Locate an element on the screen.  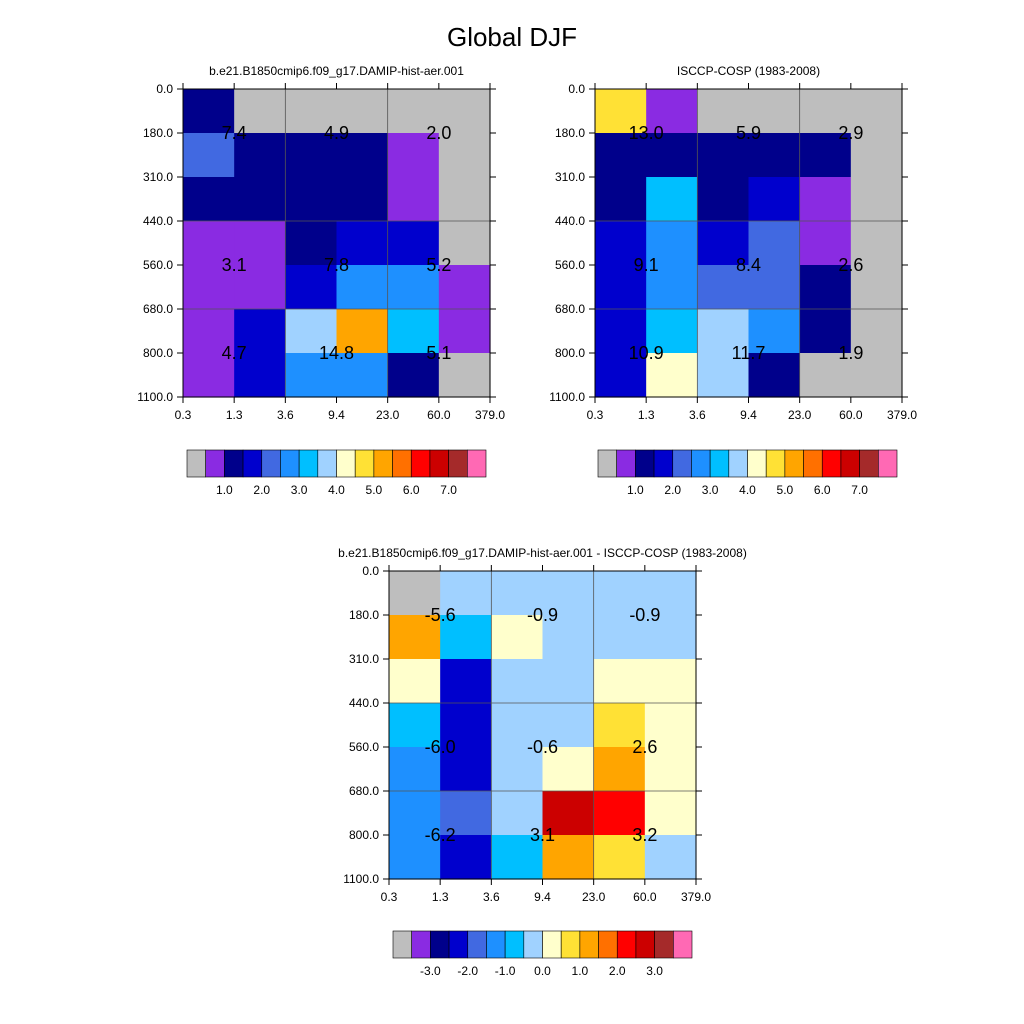
cell-value-label: 7.8 is located at coordinates (336, 265).